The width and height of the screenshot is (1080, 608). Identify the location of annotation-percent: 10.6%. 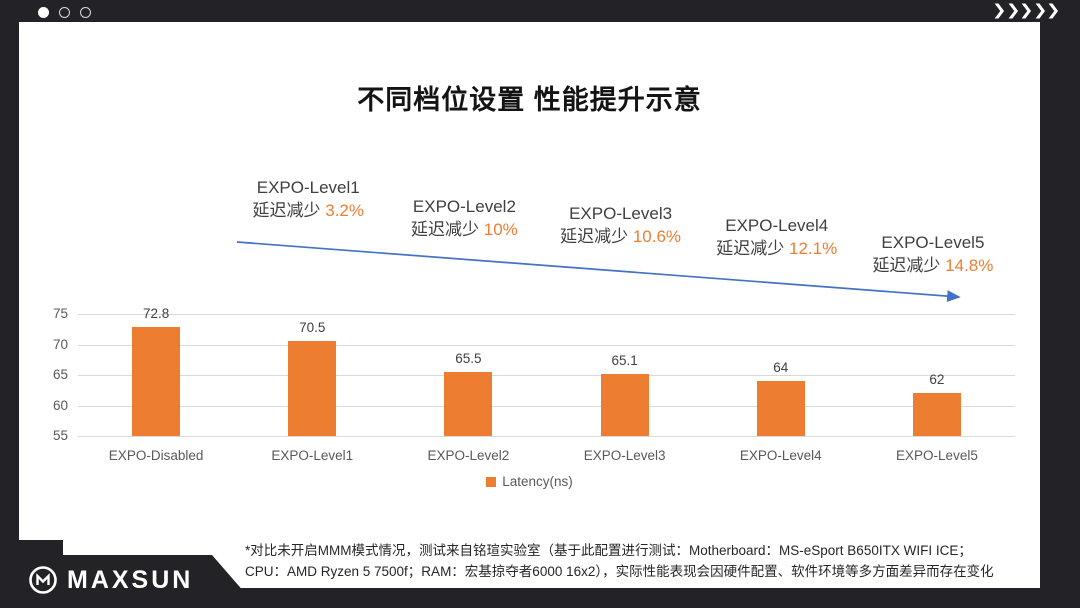
(657, 236).